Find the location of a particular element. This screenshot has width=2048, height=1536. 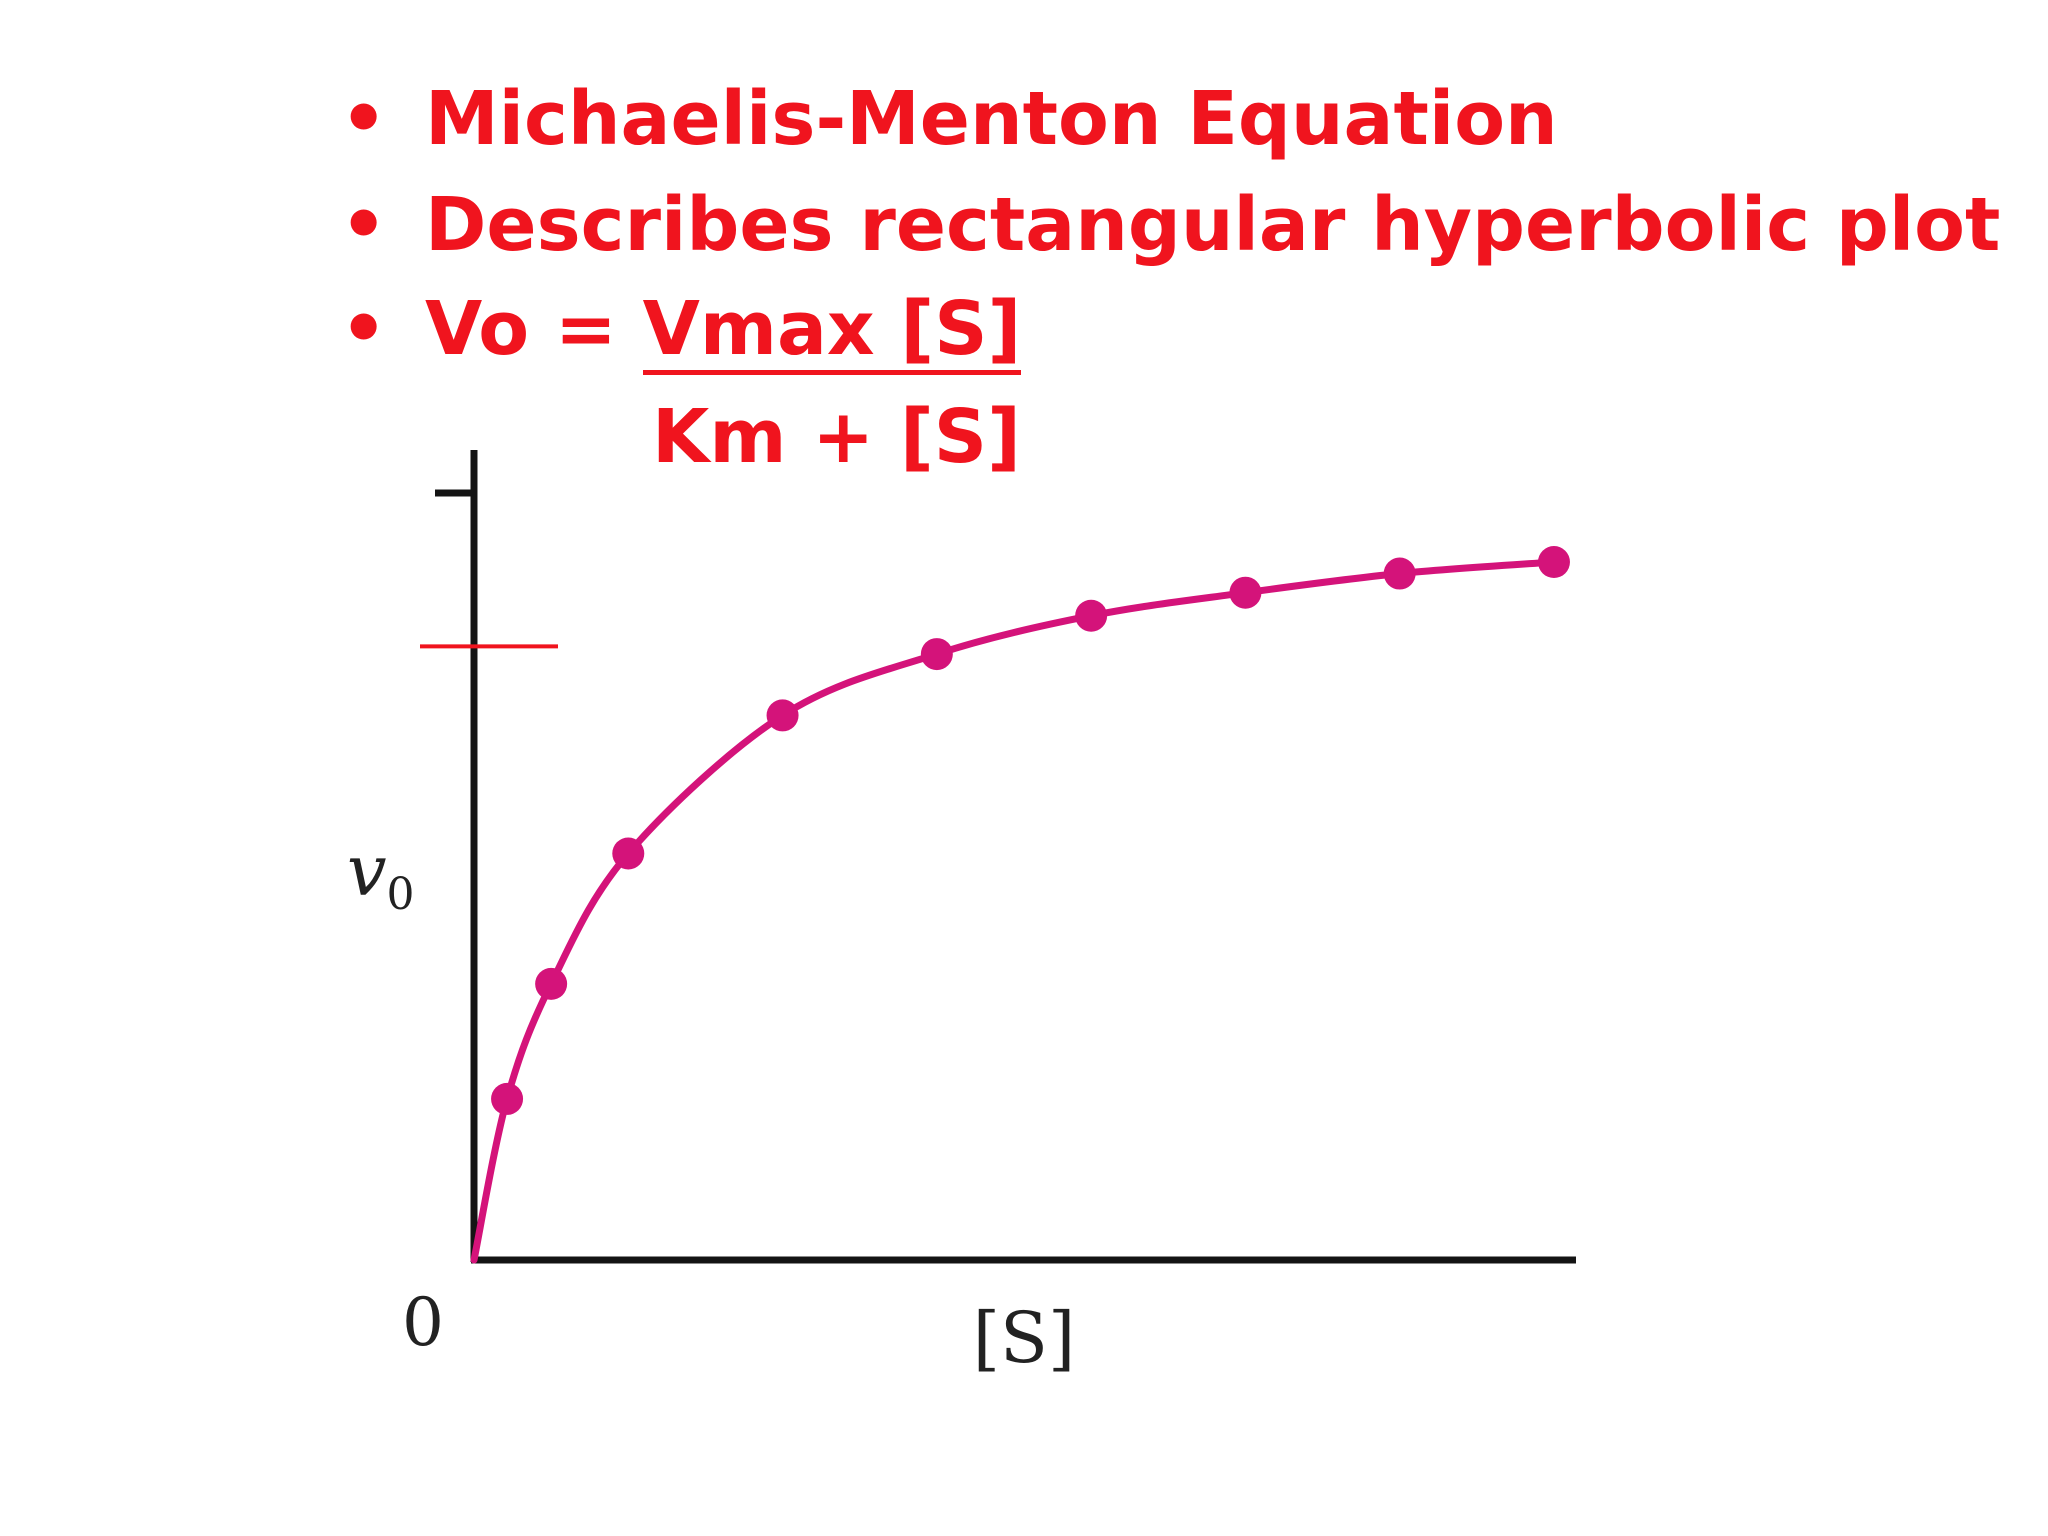

origin-label: 0 is located at coordinates (423, 1322).